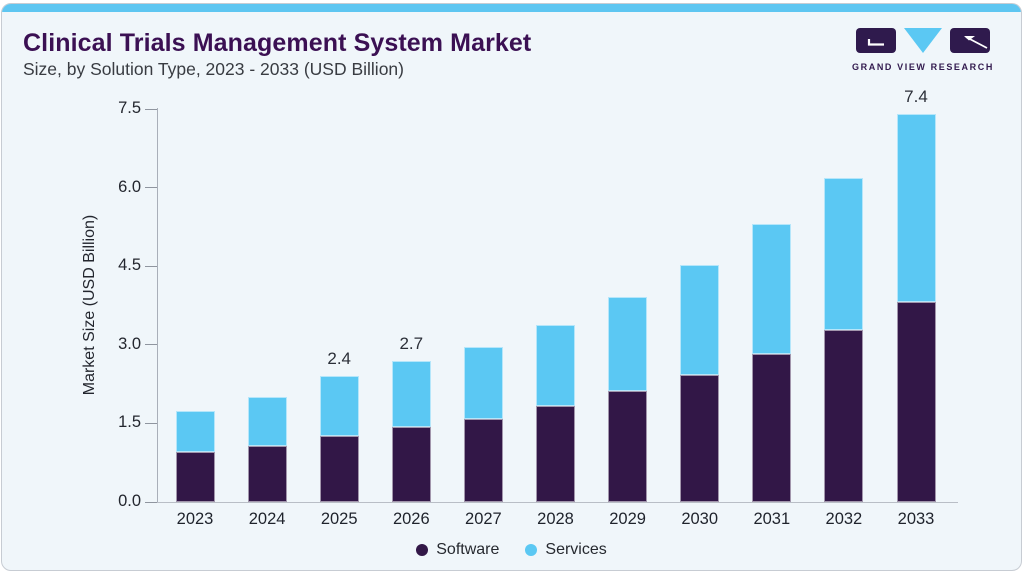  I want to click on y-tick-label: 3.0, so click(129, 343).